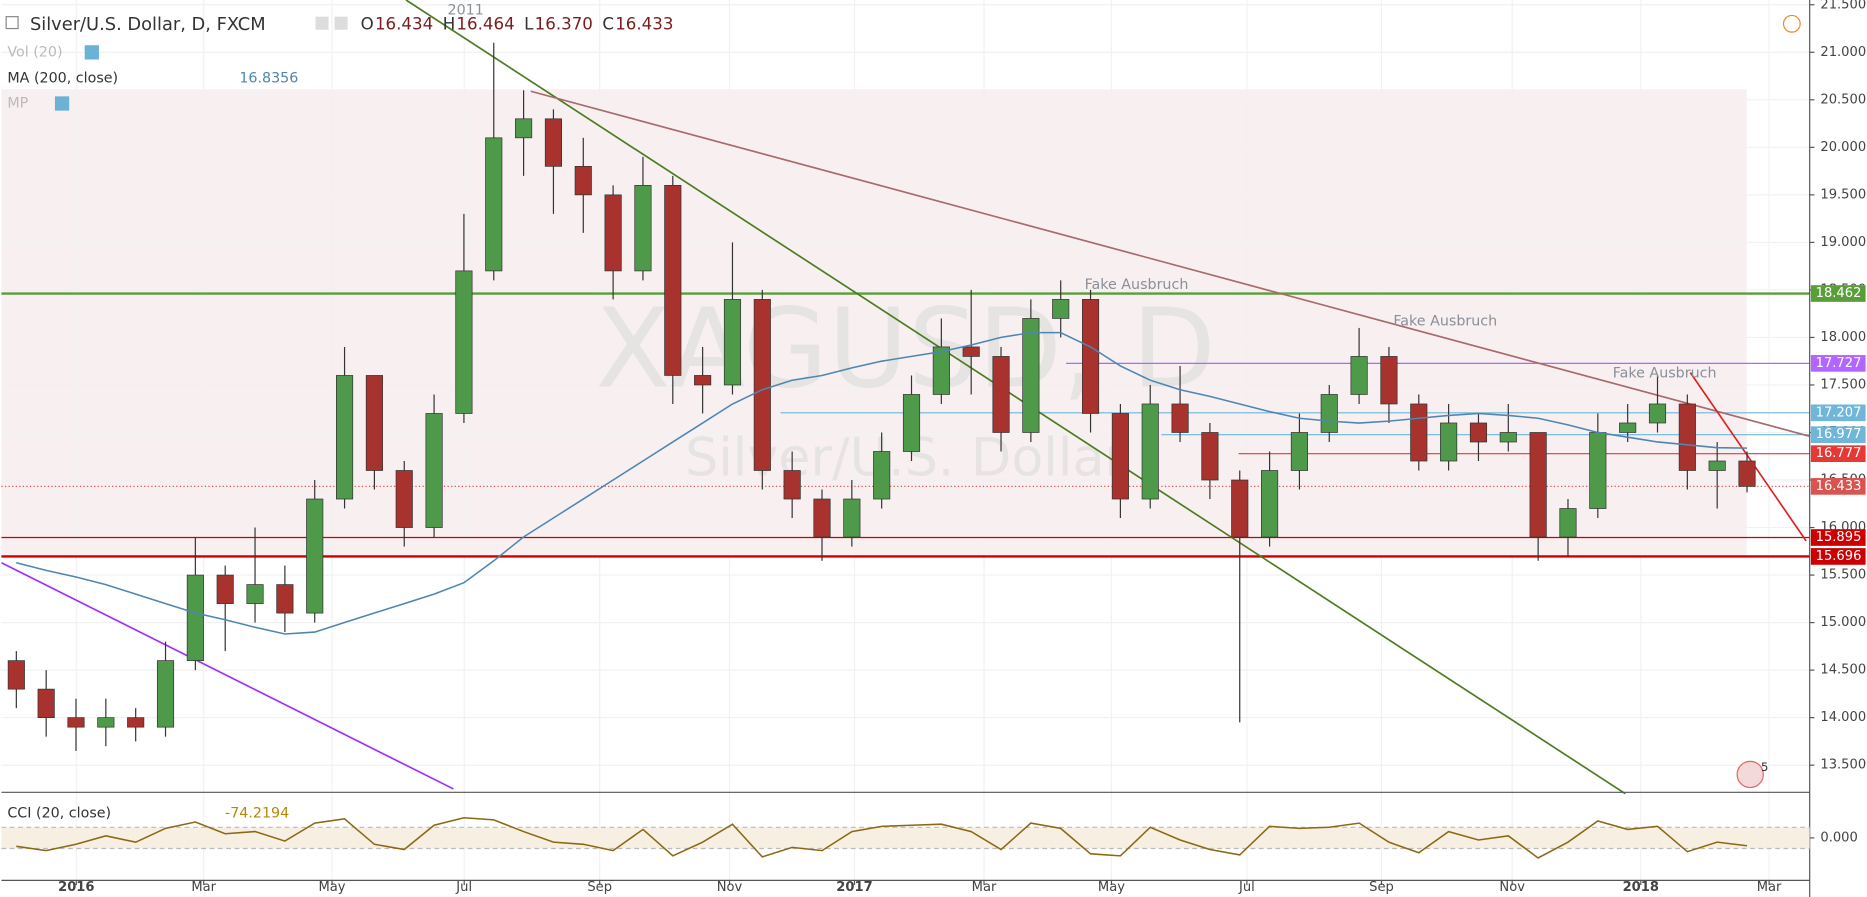 The width and height of the screenshot is (1867, 897). I want to click on collapse-icon, so click(12, 23).